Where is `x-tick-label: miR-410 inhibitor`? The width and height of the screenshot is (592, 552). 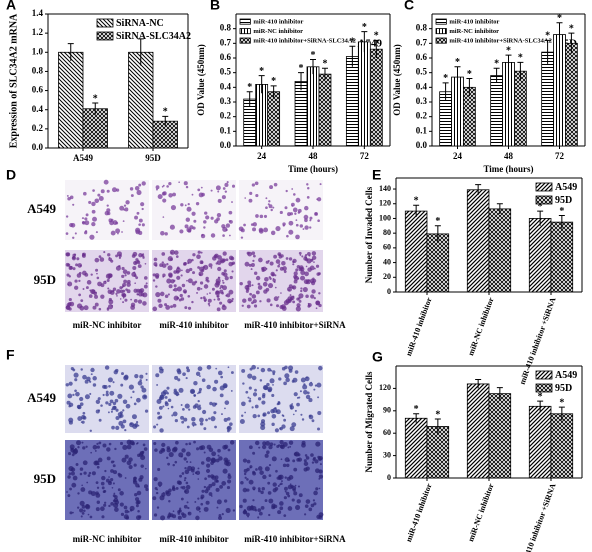
x-tick-label: miR-410 inhibitor is located at coordinates (419, 512).